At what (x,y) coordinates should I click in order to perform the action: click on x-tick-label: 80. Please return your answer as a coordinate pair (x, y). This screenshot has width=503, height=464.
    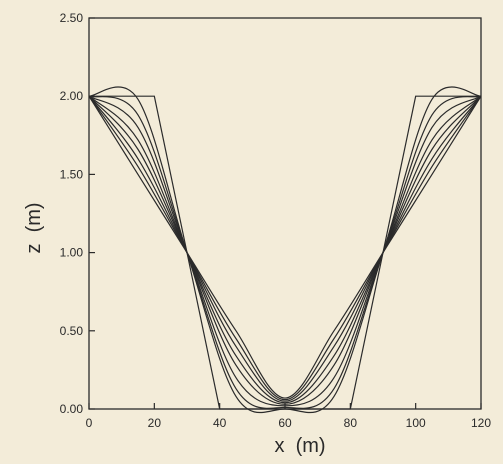
    Looking at the image, I should click on (351, 423).